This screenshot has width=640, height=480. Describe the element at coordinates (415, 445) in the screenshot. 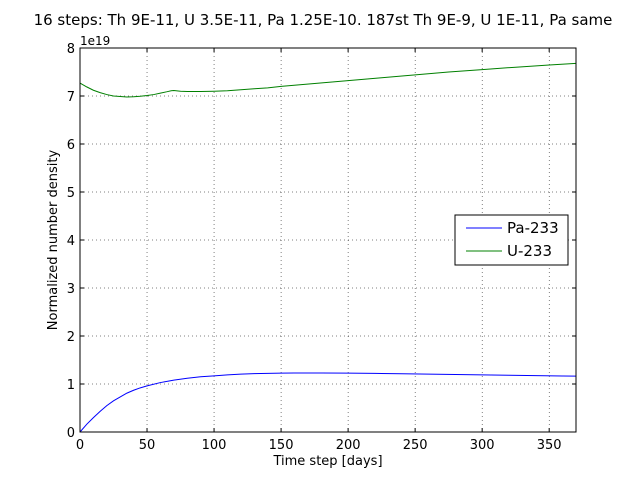

I see `x-tick-label: 250` at that location.